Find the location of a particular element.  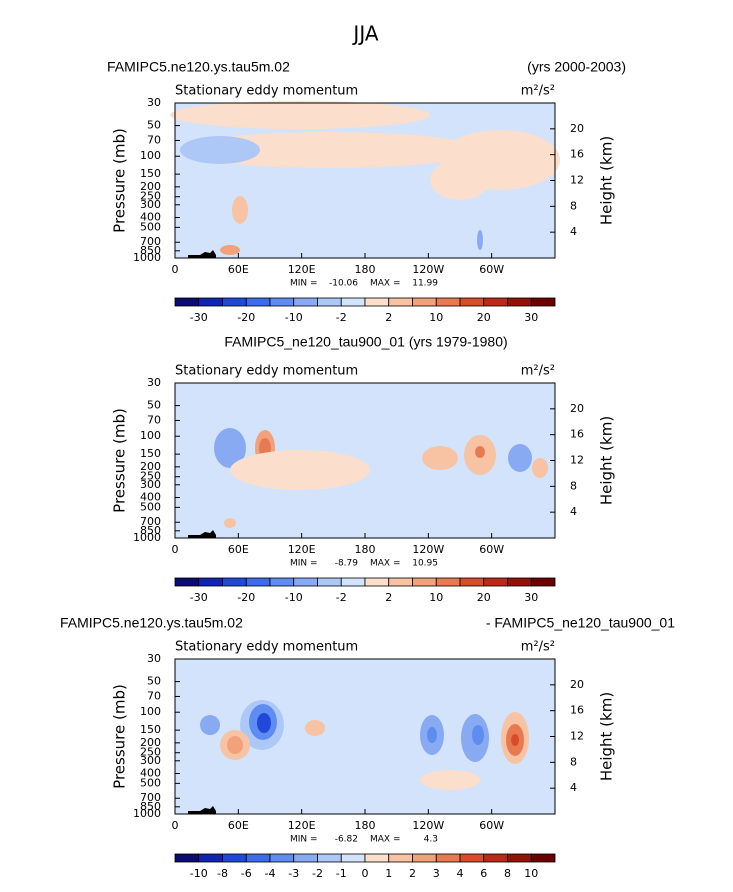

panel-title-left: FAMIPC5.ne120.ys.tau5m.02 is located at coordinates (198, 67).